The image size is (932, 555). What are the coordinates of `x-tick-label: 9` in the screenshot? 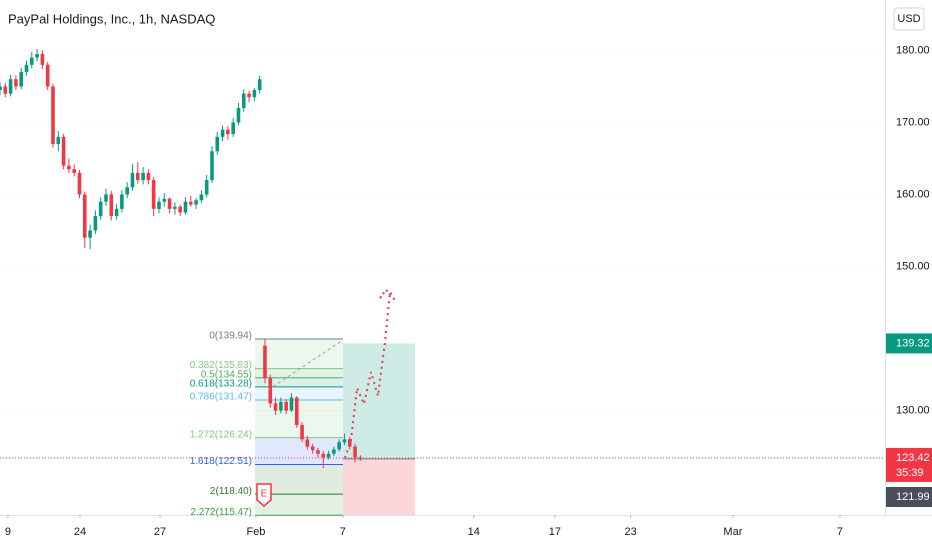 It's located at (8, 532).